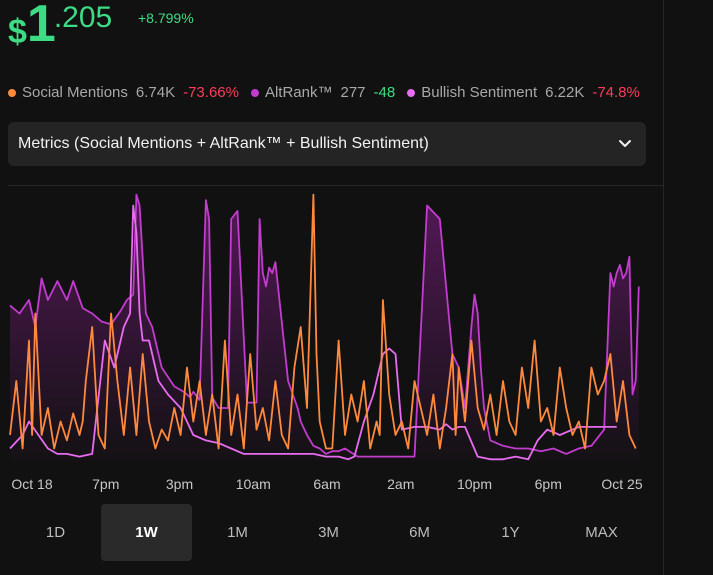 The image size is (713, 575). What do you see at coordinates (616, 92) in the screenshot?
I see `legend-change: -74.8%` at bounding box center [616, 92].